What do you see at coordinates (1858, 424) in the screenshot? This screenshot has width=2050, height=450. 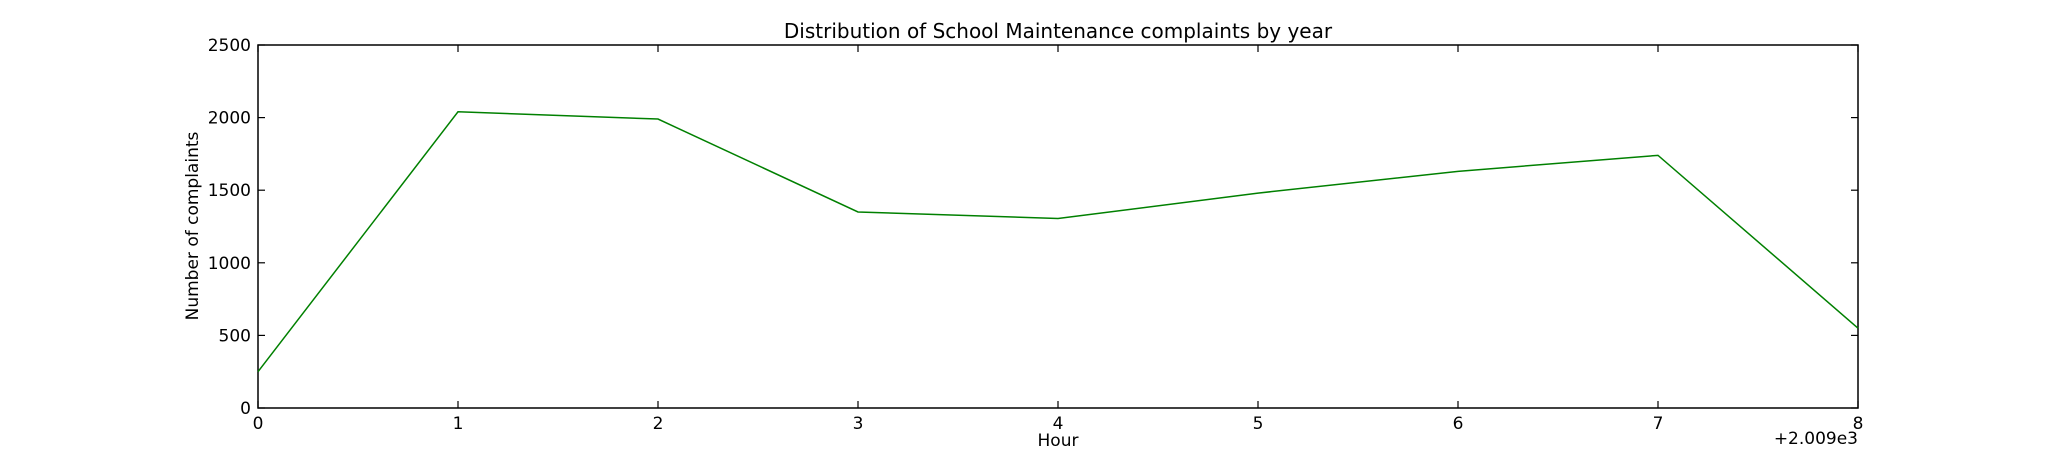 I see `x-tick-label: 8` at bounding box center [1858, 424].